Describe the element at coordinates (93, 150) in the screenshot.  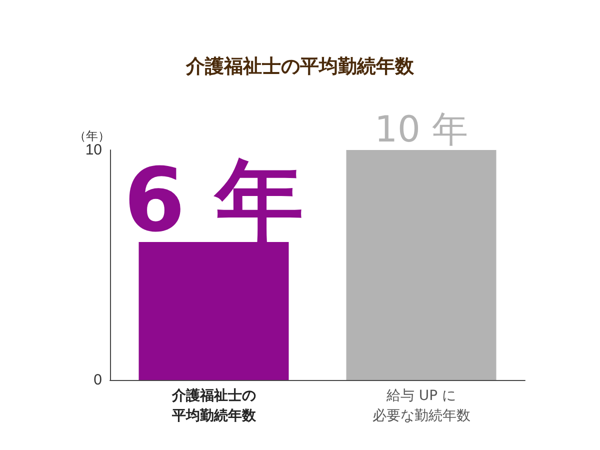
I see `y-tick-label: 10` at that location.